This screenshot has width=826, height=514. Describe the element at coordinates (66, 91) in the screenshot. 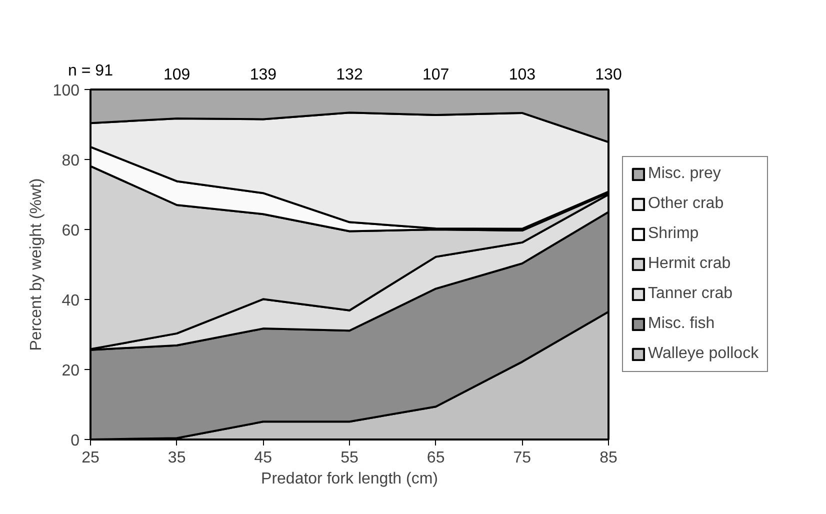

I see `y-tick-label: 100` at that location.